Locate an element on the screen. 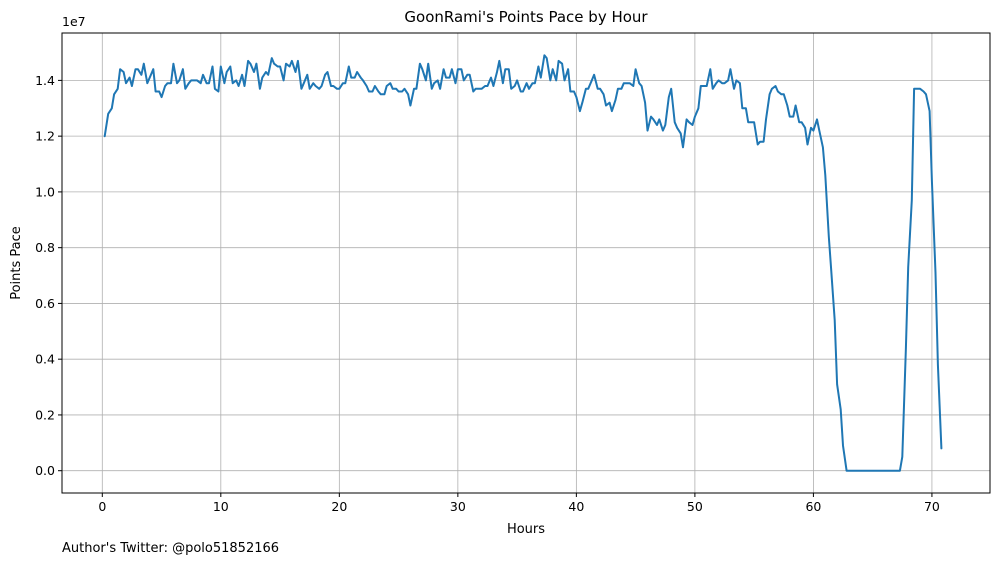 The height and width of the screenshot is (562, 1001). x-tick-label: 0 is located at coordinates (102, 506).